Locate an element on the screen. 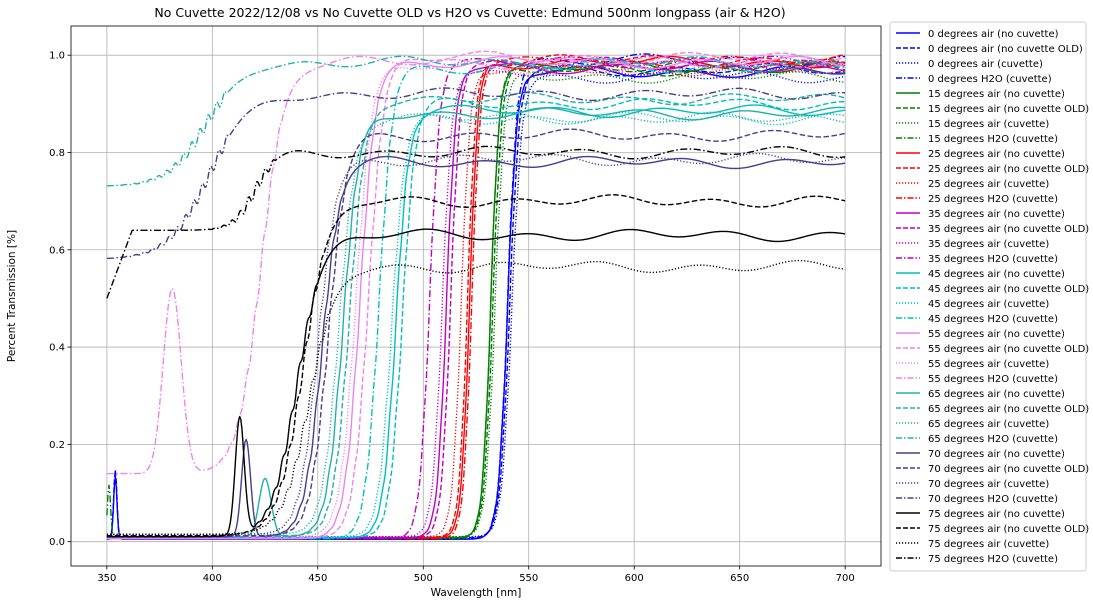  legend-label: 15 degrees air (cuvette) is located at coordinates (988, 124).